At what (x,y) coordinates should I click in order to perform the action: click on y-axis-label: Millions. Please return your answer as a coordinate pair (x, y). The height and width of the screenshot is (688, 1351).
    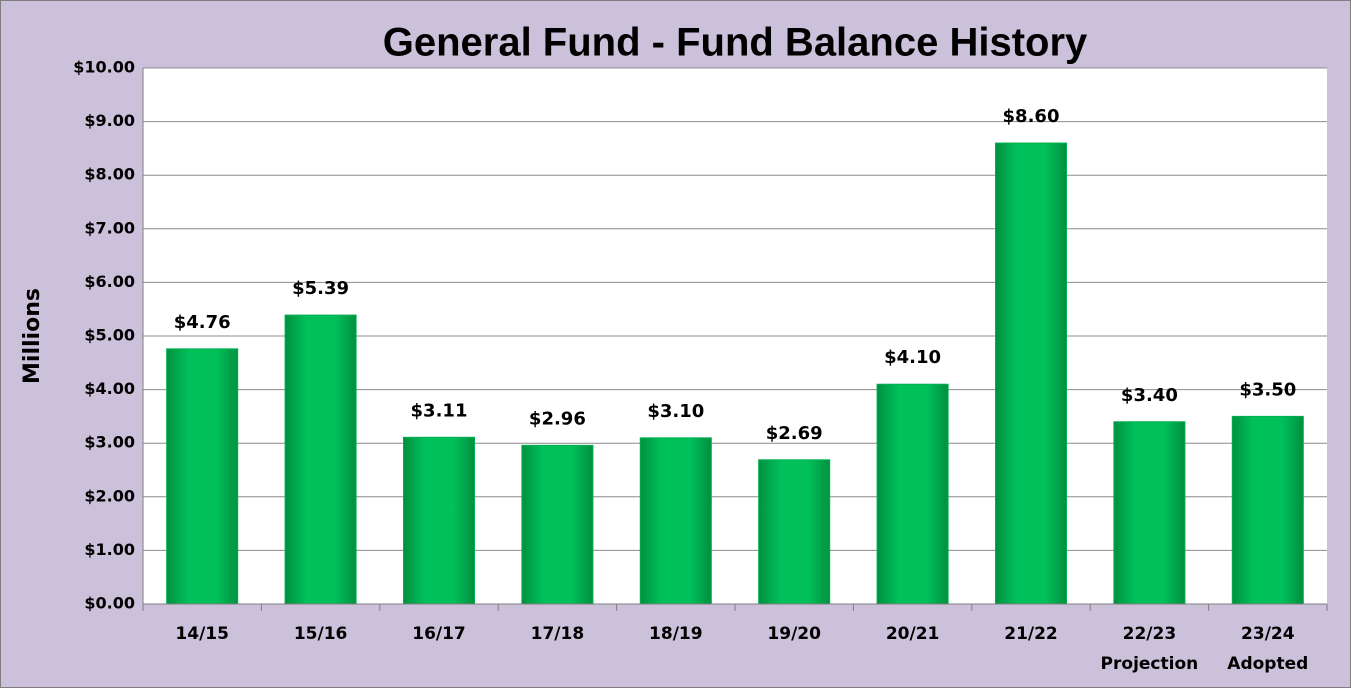
    Looking at the image, I should click on (32, 336).